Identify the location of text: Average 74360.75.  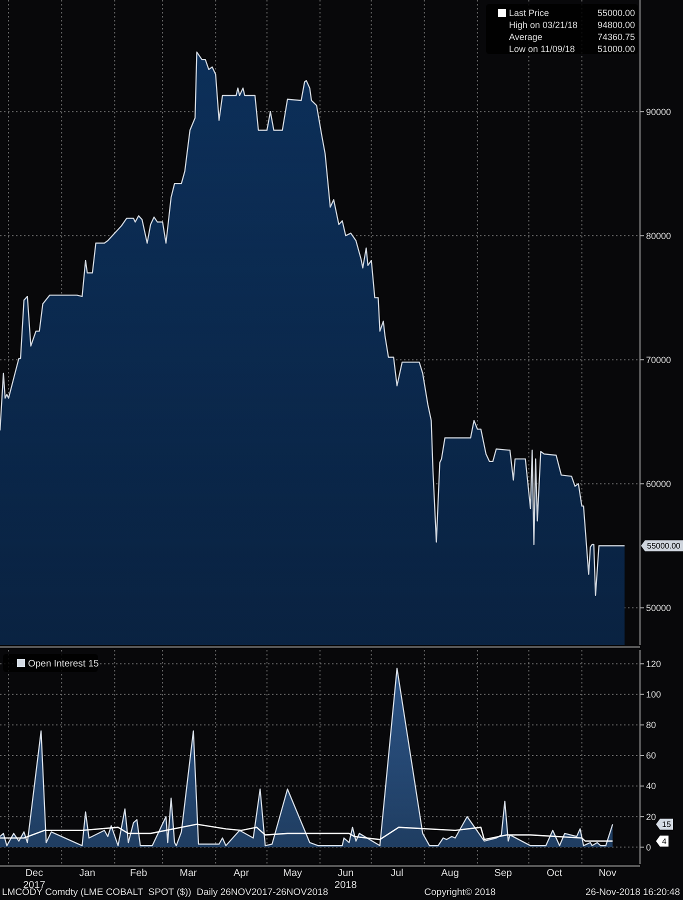
(572, 37).